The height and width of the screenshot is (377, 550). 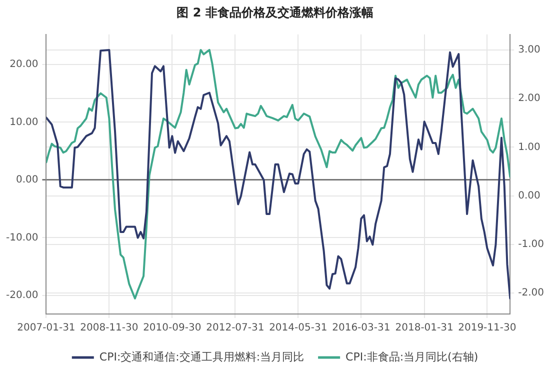 I want to click on y2-tick-label: 1.00, so click(x=529, y=147).